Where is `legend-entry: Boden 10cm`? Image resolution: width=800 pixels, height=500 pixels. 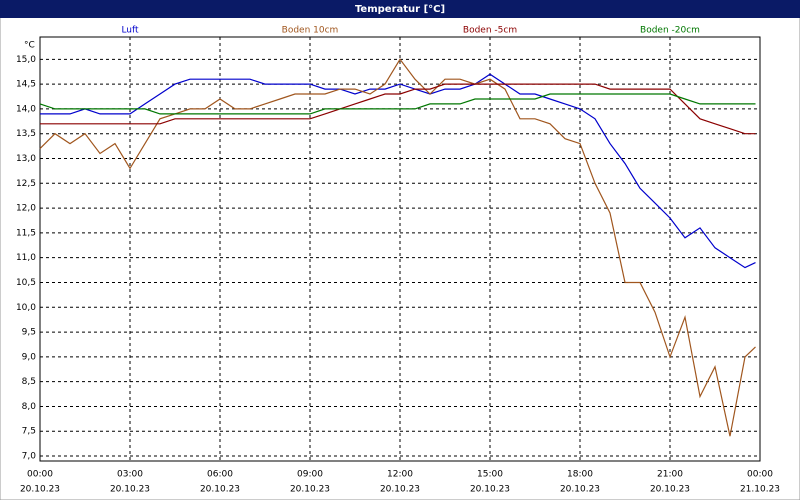 legend-entry: Boden 10cm is located at coordinates (310, 31).